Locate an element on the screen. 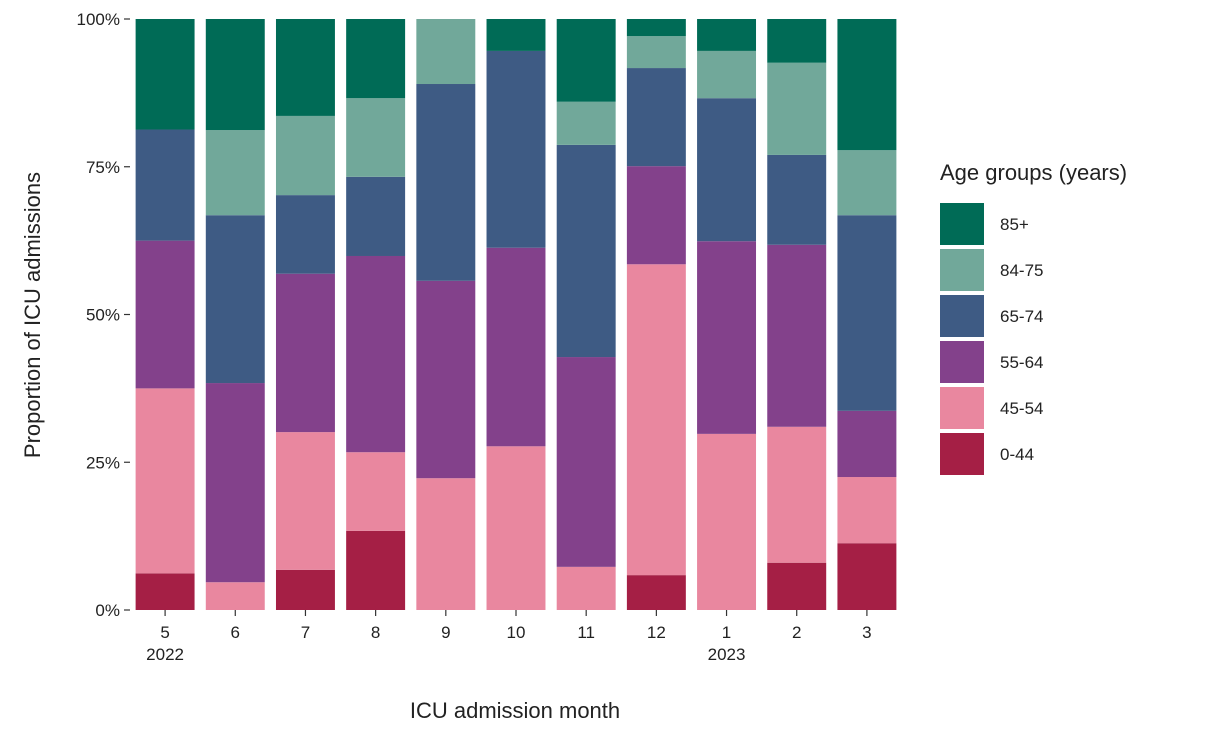  x-tick-label: 2 is located at coordinates (796, 632).